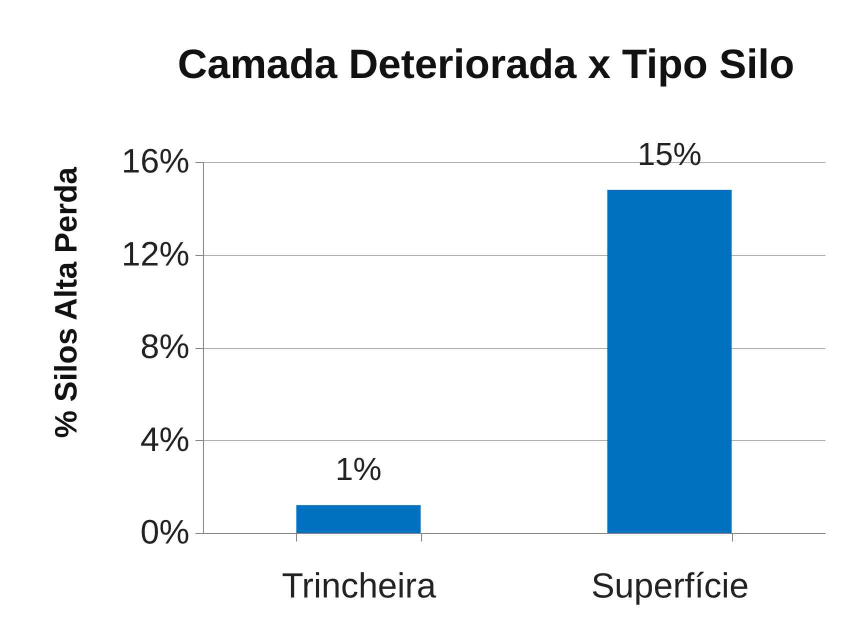 The height and width of the screenshot is (637, 861). I want to click on y-tick-label: 16%, so click(155, 161).